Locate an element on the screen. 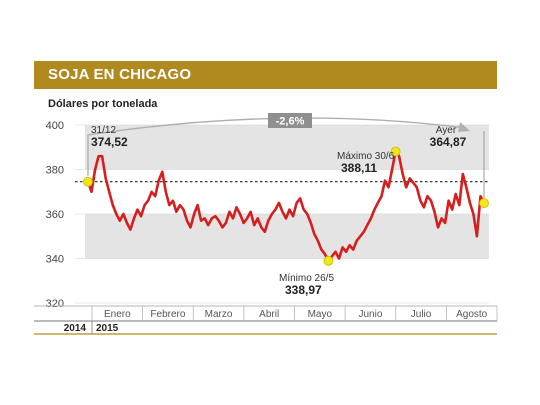 The height and width of the screenshot is (405, 540). annotation-value: 388,11 is located at coordinates (359, 168).